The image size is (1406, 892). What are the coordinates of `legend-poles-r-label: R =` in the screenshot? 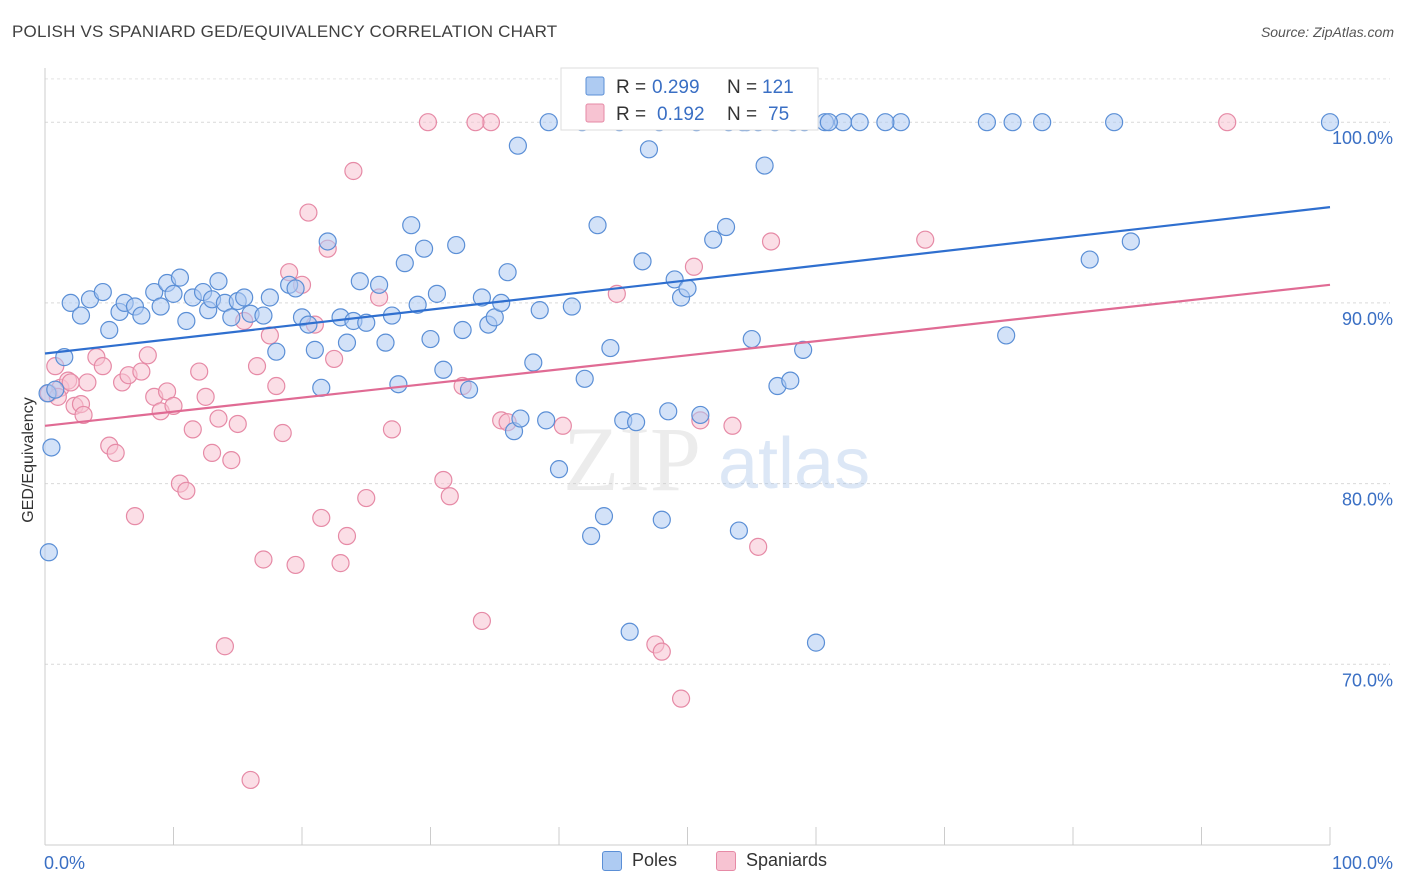 It's located at (631, 87).